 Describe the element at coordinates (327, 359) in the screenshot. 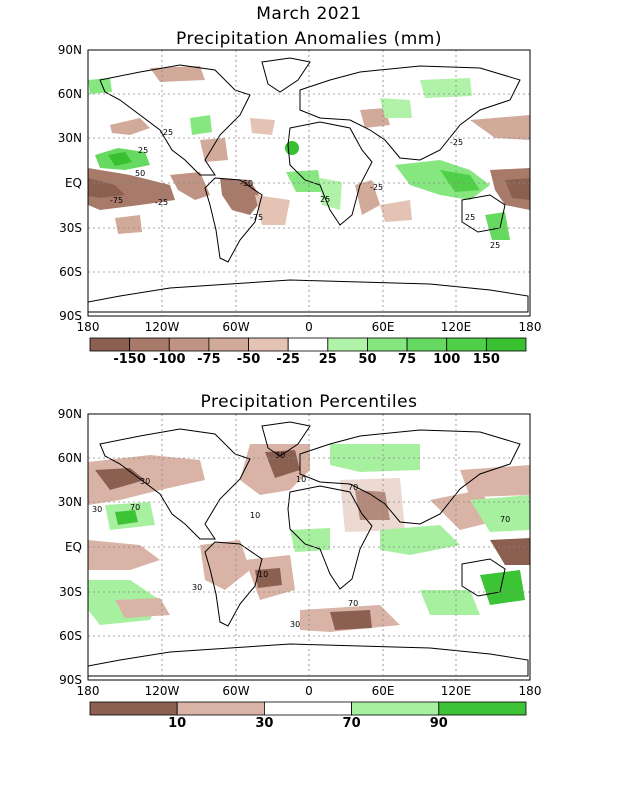

I see `colorbar-label: 25` at that location.